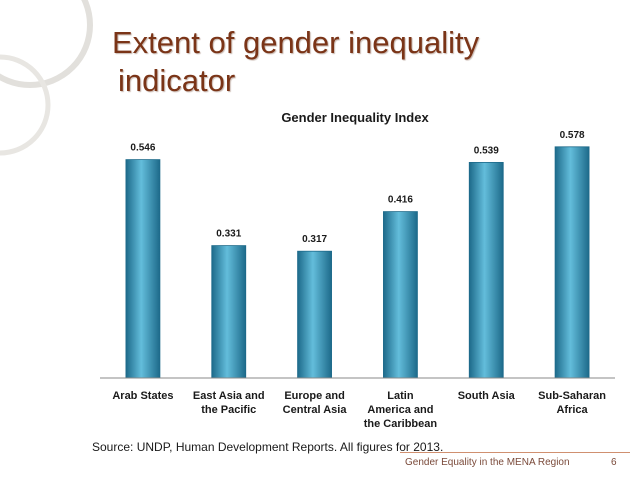  I want to click on data-label: 0.317, so click(314, 239).